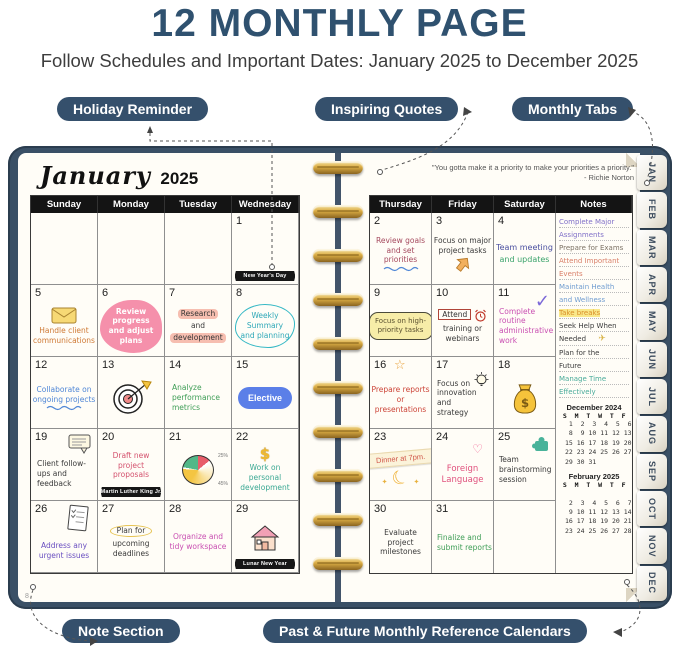 Image resolution: width=679 pixels, height=653 pixels. What do you see at coordinates (598, 530) in the screenshot?
I see `mini-calendar-row: 23 24 25 26 27 28` at bounding box center [598, 530].